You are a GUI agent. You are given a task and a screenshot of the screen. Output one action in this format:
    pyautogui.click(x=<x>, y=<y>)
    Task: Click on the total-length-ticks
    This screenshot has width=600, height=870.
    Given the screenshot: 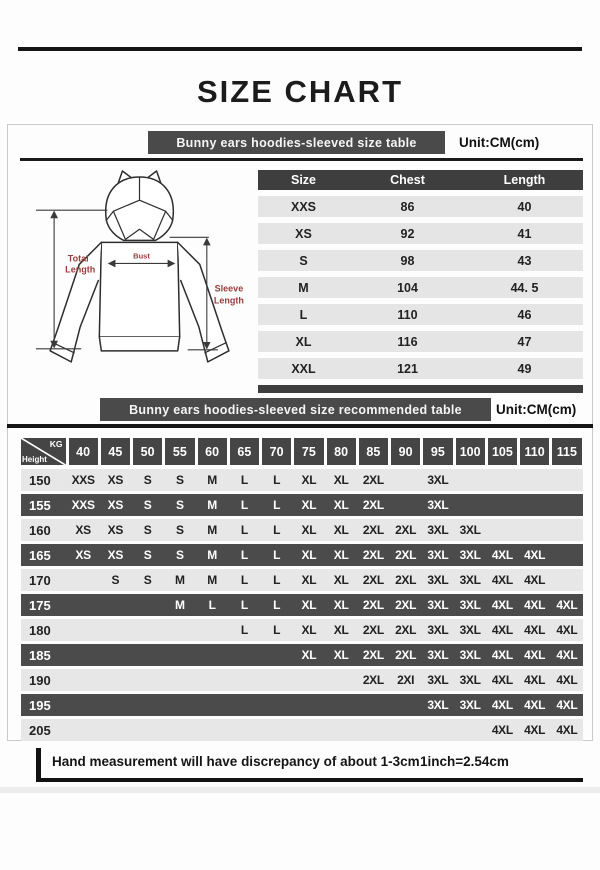 What is the action you would take?
    pyautogui.click(x=72, y=279)
    